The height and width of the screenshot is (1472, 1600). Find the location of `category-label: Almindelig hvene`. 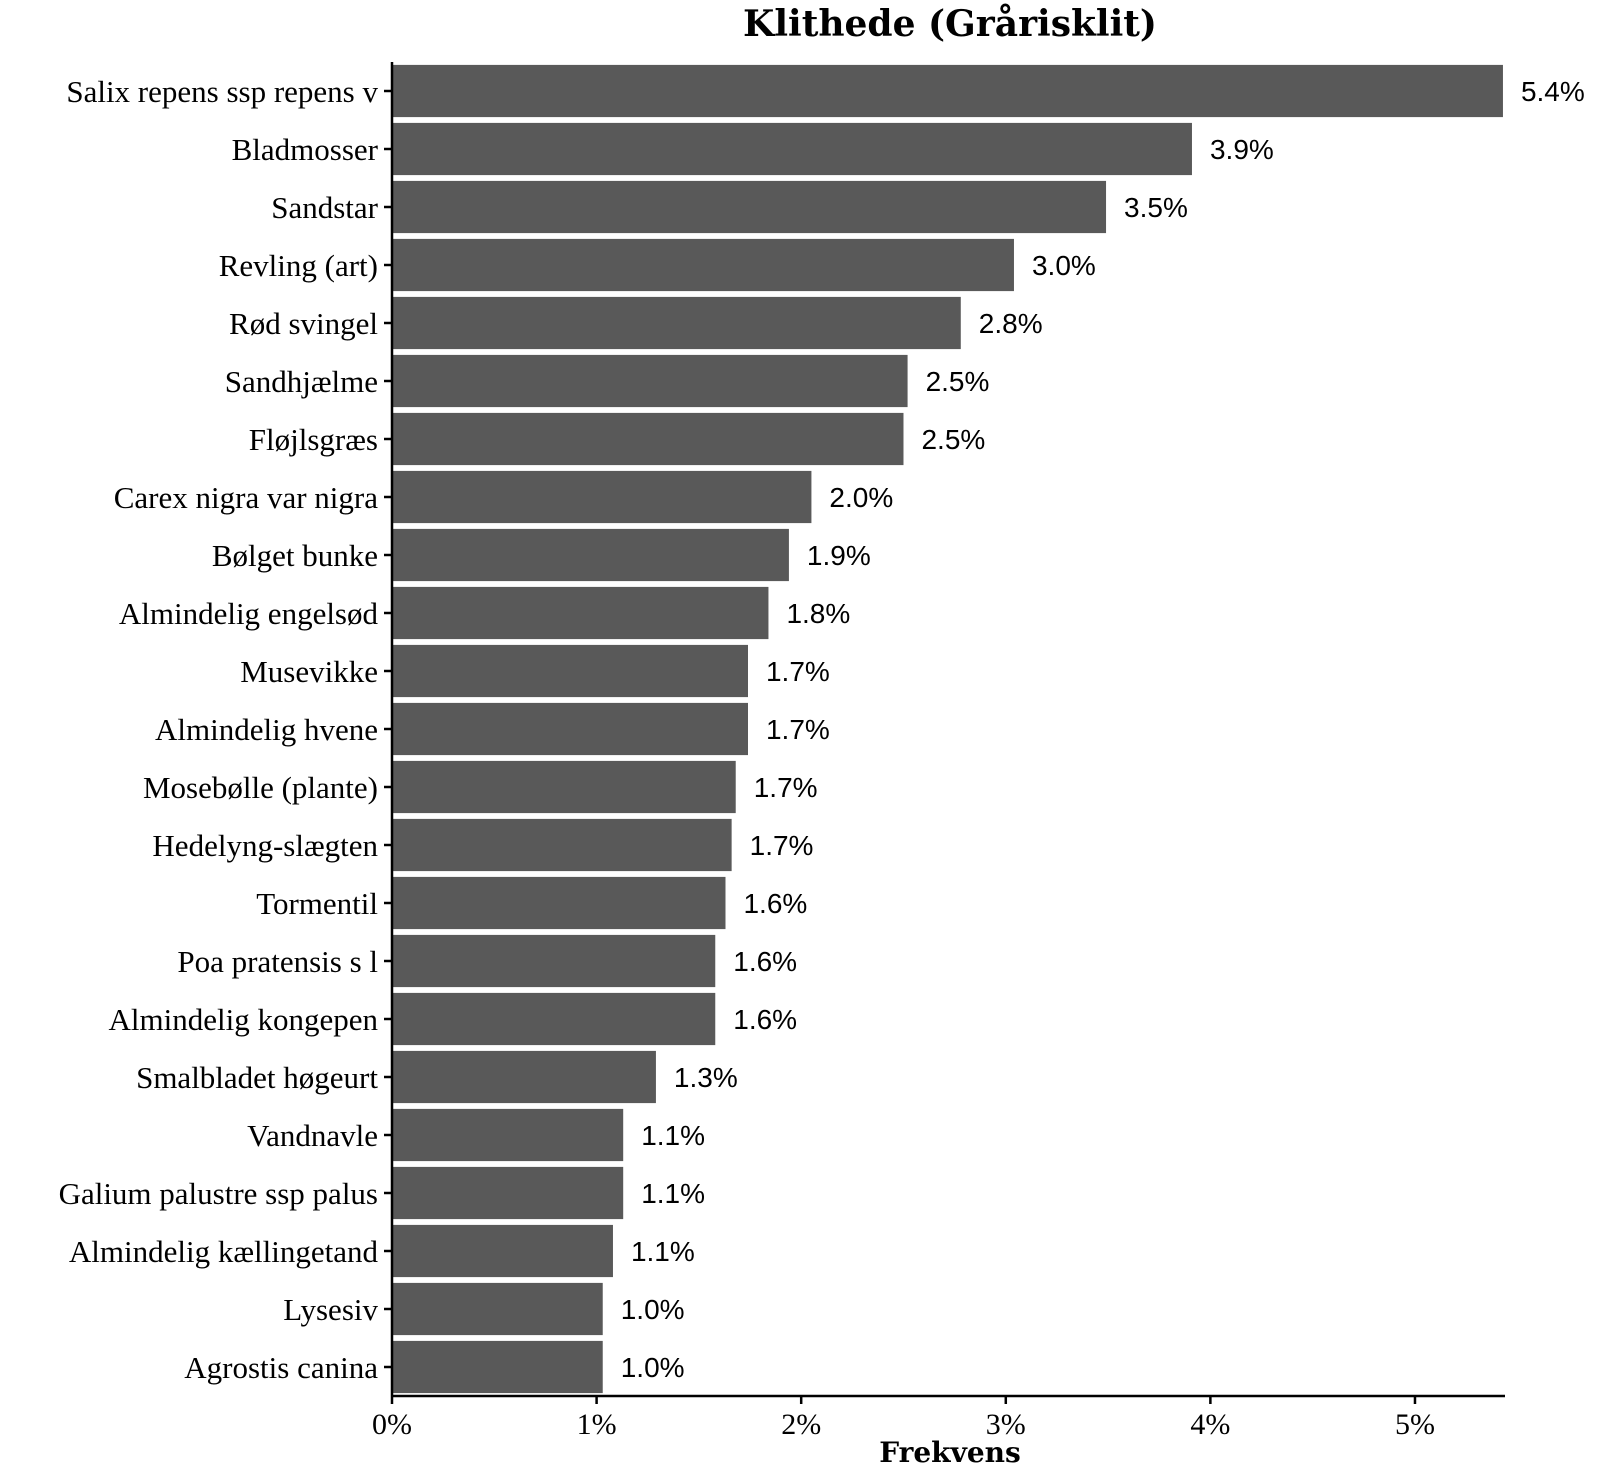

category-label: Almindelig hvene is located at coordinates (266, 729).